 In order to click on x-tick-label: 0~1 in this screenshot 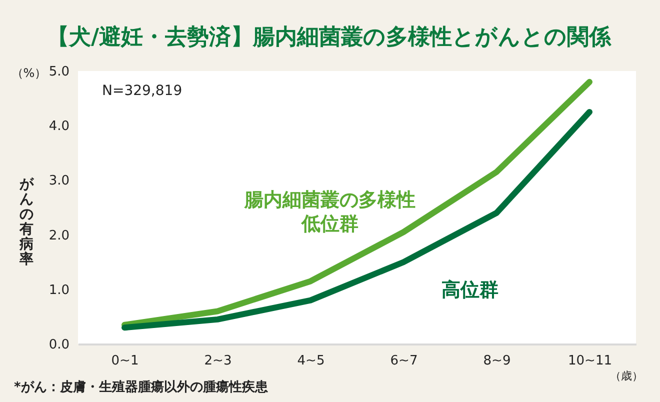, I will do `click(125, 361)`.